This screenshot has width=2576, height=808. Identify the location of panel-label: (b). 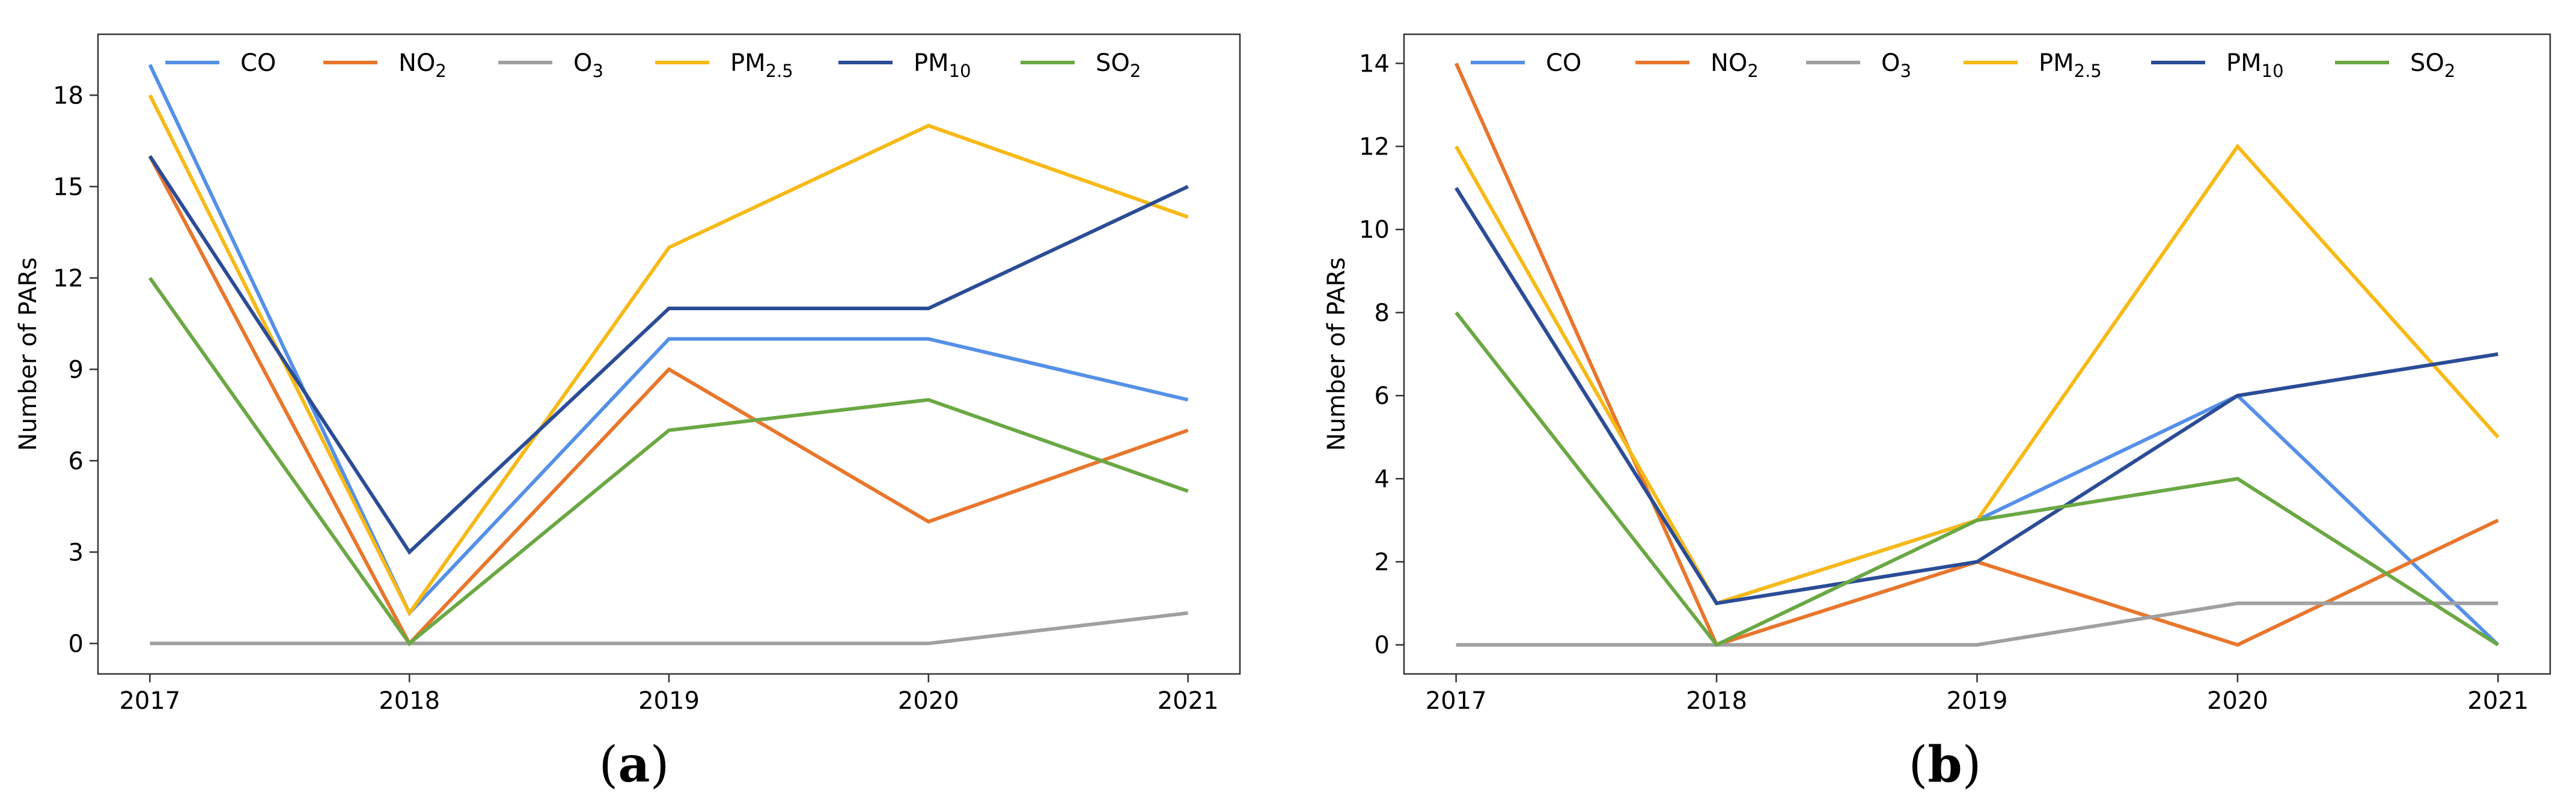
(1944, 765).